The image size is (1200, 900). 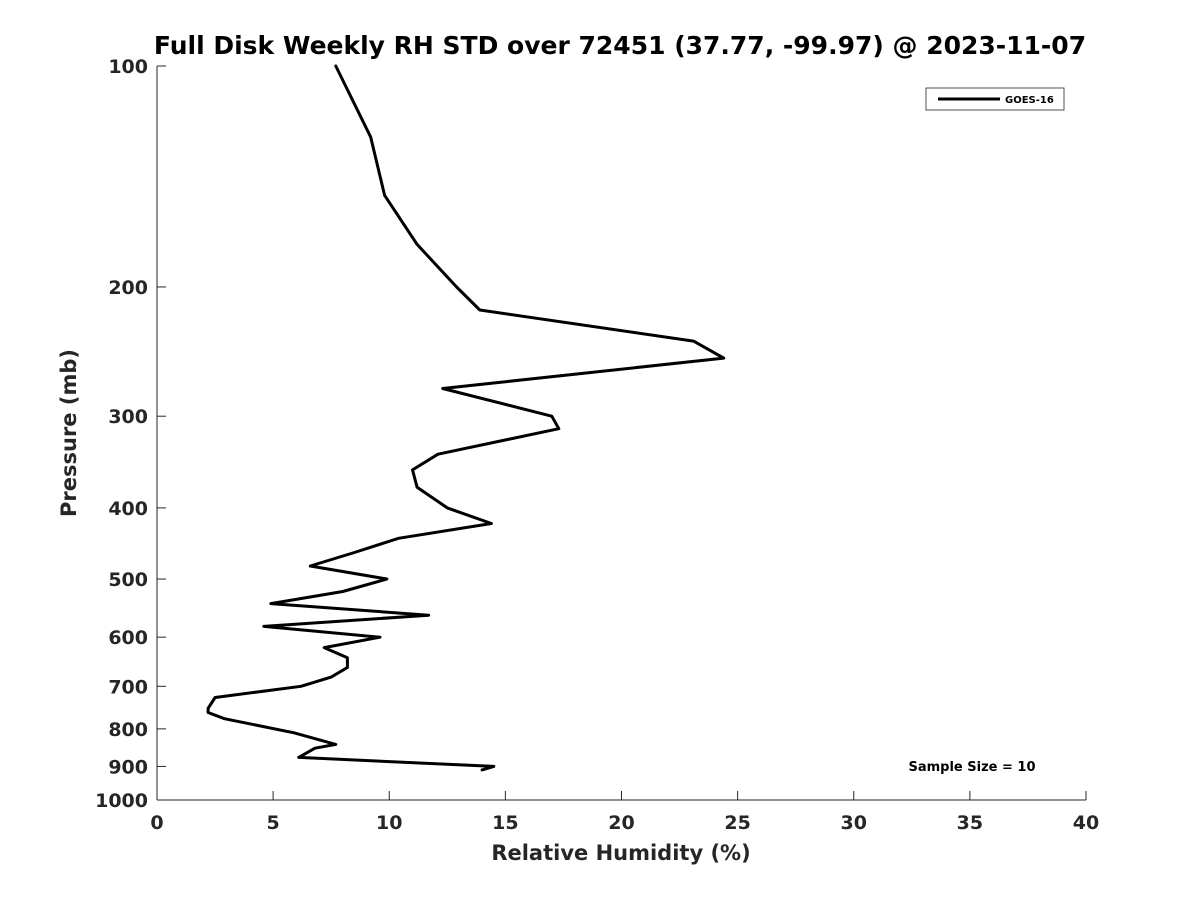 What do you see at coordinates (128, 509) in the screenshot?
I see `y-tick-label: 400` at bounding box center [128, 509].